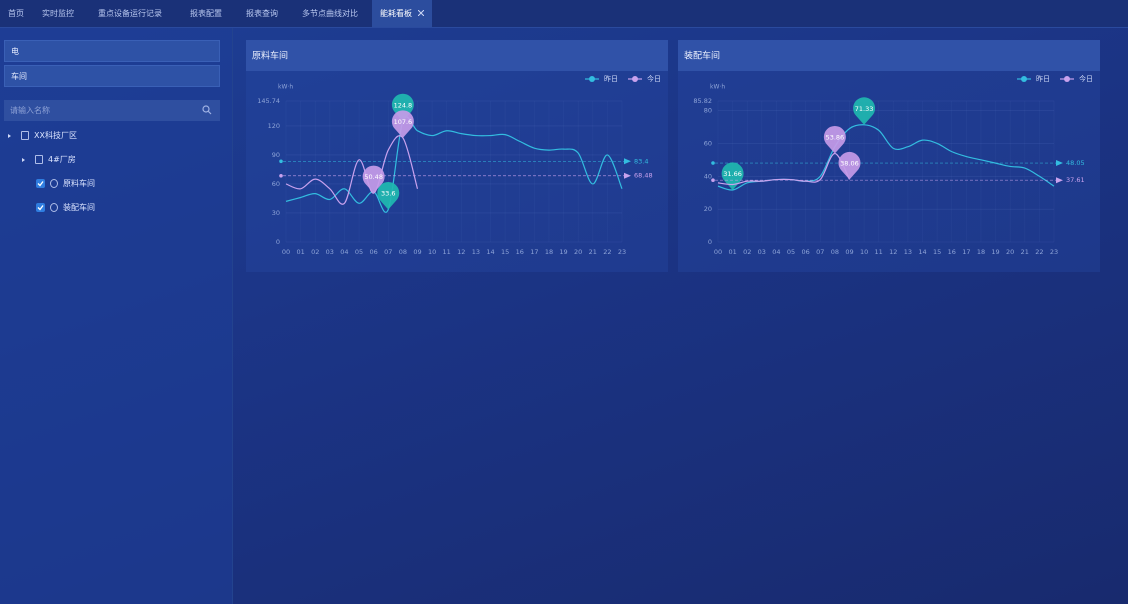 The height and width of the screenshot is (604, 1128). What do you see at coordinates (403, 105) in the screenshot?
I see `marker-label: 124.8` at bounding box center [403, 105].